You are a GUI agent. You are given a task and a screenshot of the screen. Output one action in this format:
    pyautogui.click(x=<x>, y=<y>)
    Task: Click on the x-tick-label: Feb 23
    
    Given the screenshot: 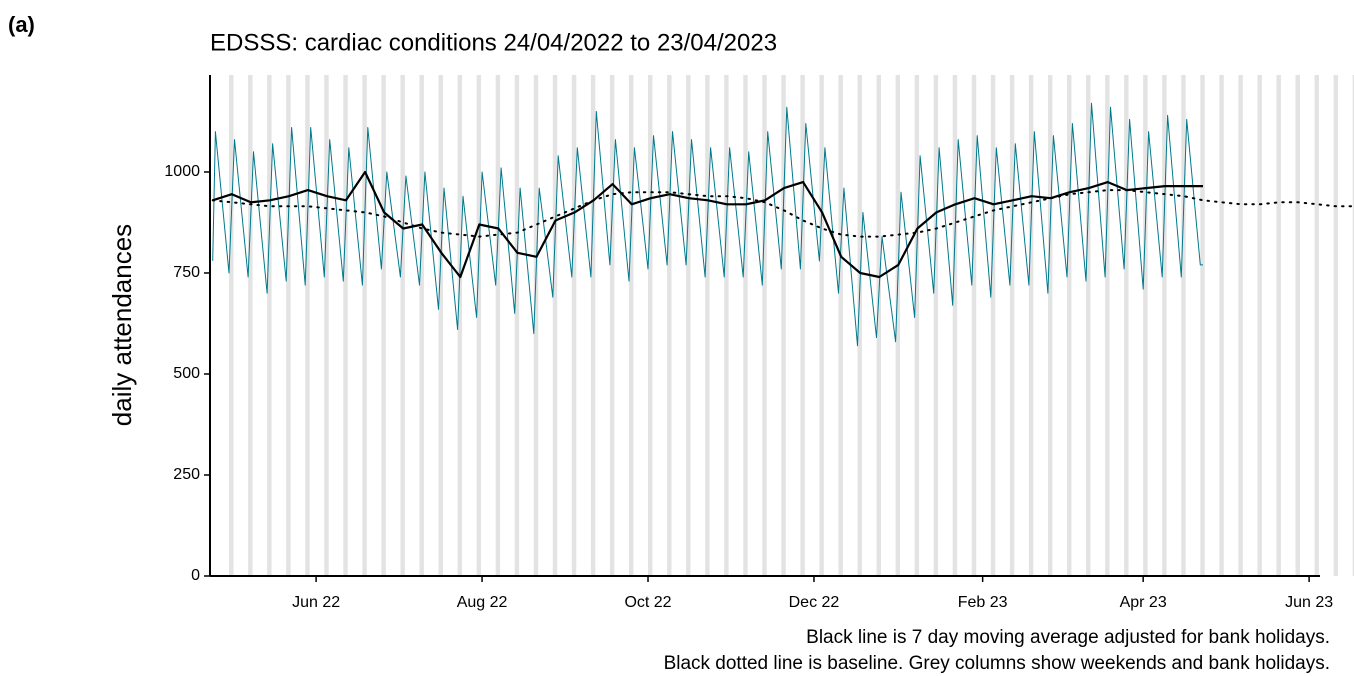 What is the action you would take?
    pyautogui.click(x=983, y=602)
    